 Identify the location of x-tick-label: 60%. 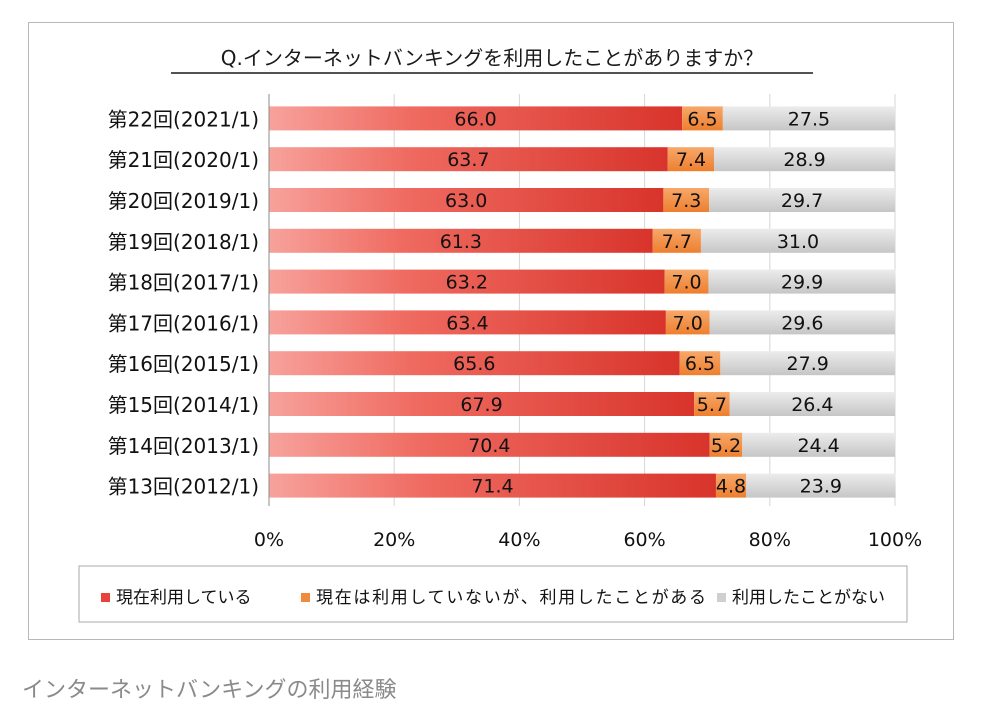
(644, 540).